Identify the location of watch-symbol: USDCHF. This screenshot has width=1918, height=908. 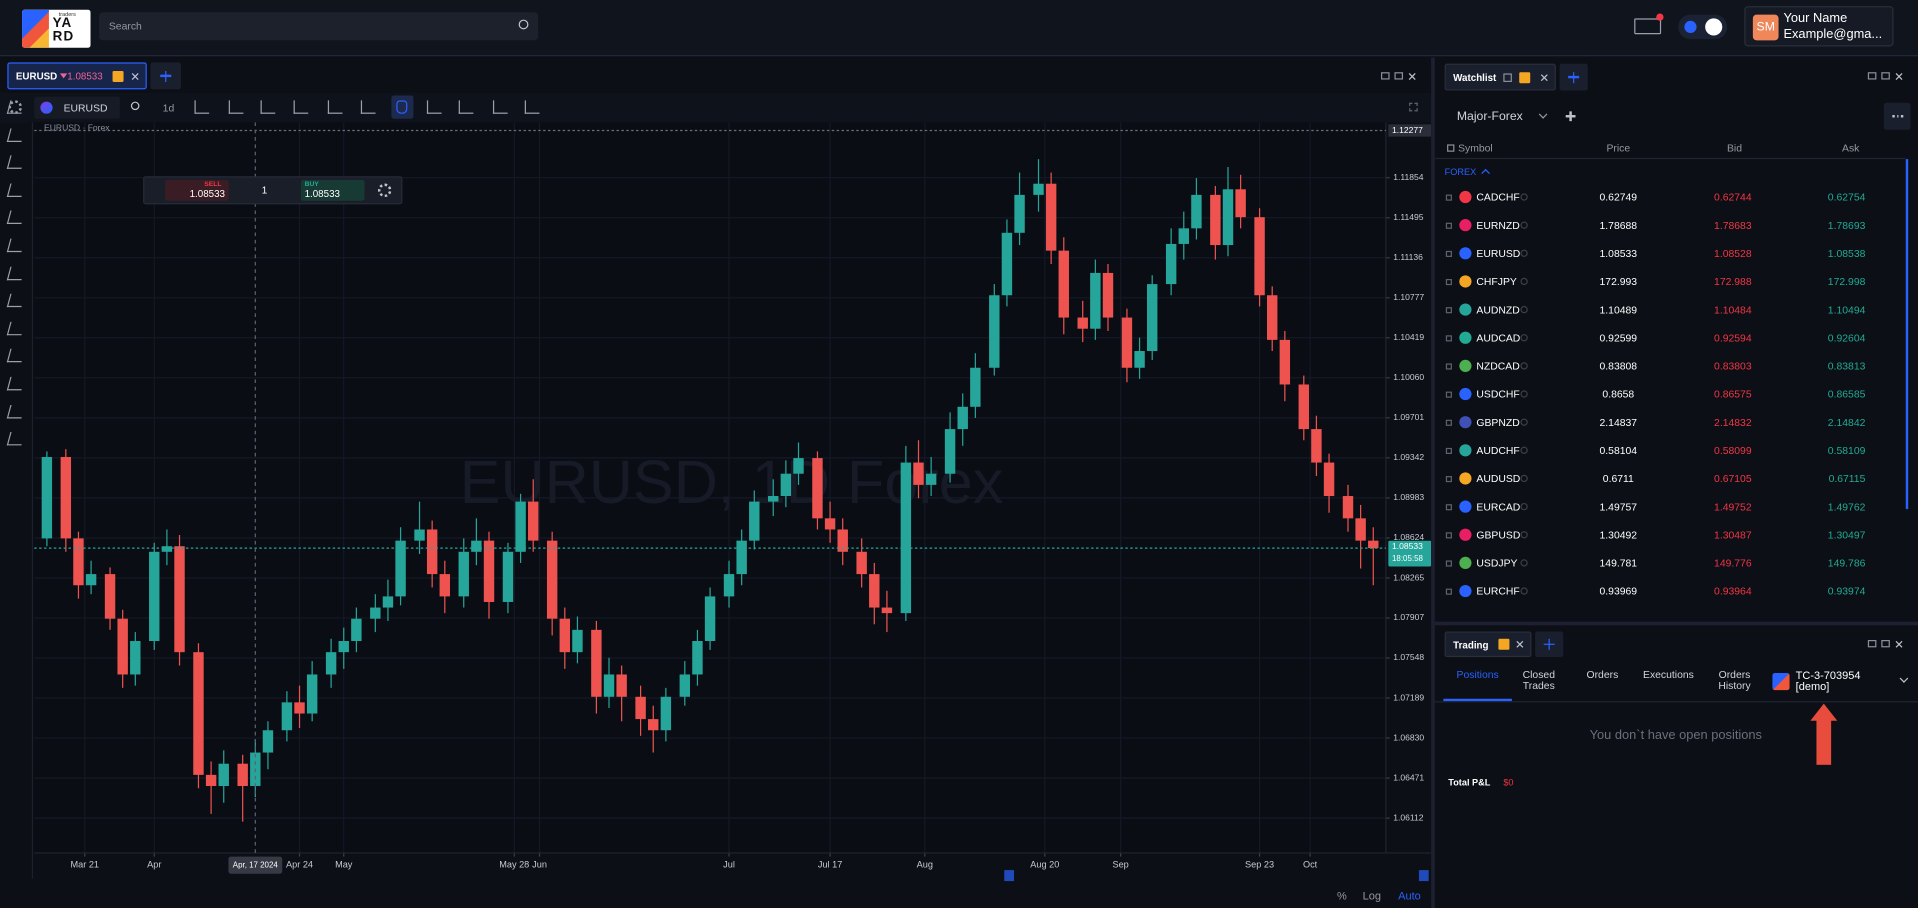
(1498, 394).